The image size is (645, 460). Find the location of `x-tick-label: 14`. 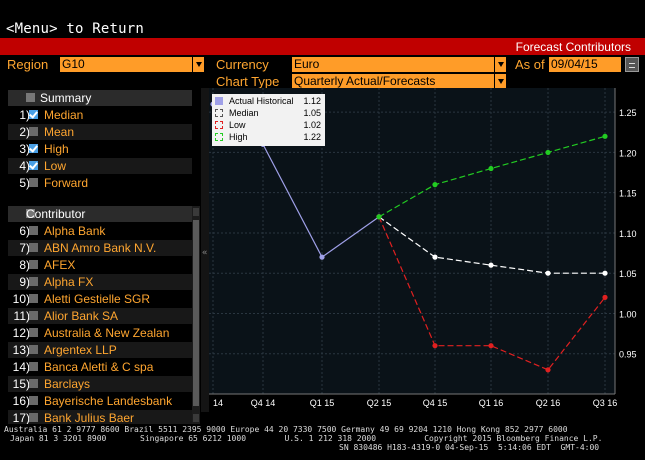

x-tick-label: 14 is located at coordinates (218, 403).